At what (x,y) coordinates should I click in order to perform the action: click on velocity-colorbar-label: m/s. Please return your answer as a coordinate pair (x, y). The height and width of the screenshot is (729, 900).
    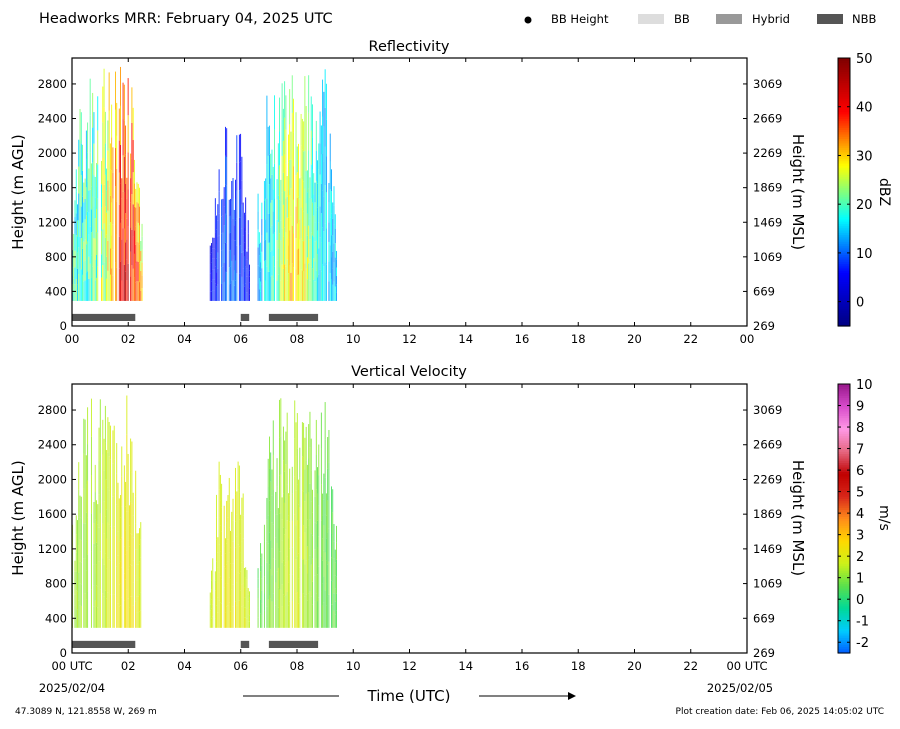
    Looking at the image, I should click on (884, 518).